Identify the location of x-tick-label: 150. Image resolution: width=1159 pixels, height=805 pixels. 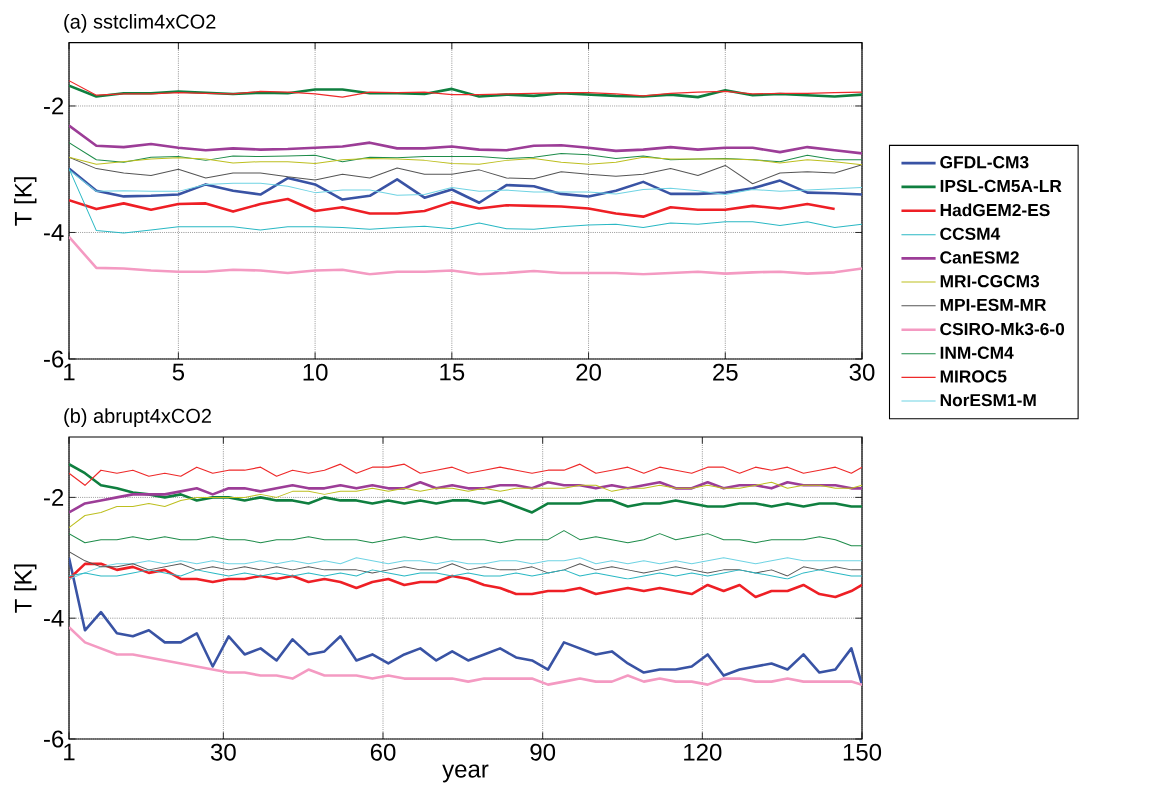
(862, 752).